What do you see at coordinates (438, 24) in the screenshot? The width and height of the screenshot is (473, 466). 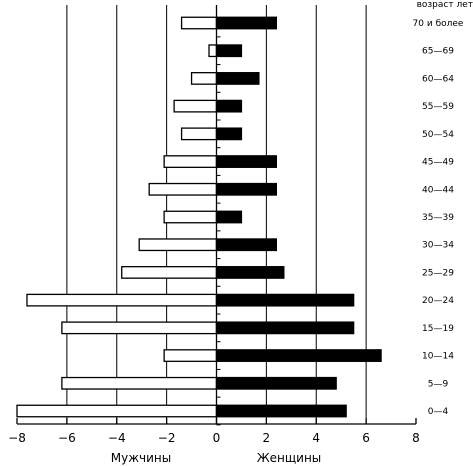 I see `age-label: 70 и более` at bounding box center [438, 24].